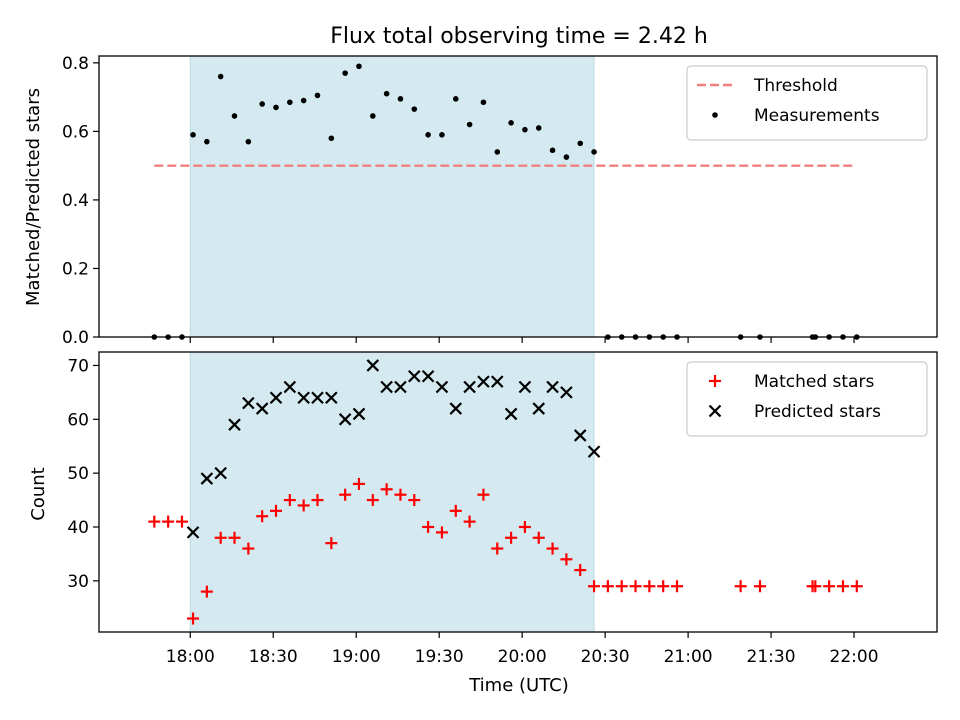 The image size is (960, 720). What do you see at coordinates (807, 103) in the screenshot?
I see `legend-box` at bounding box center [807, 103].